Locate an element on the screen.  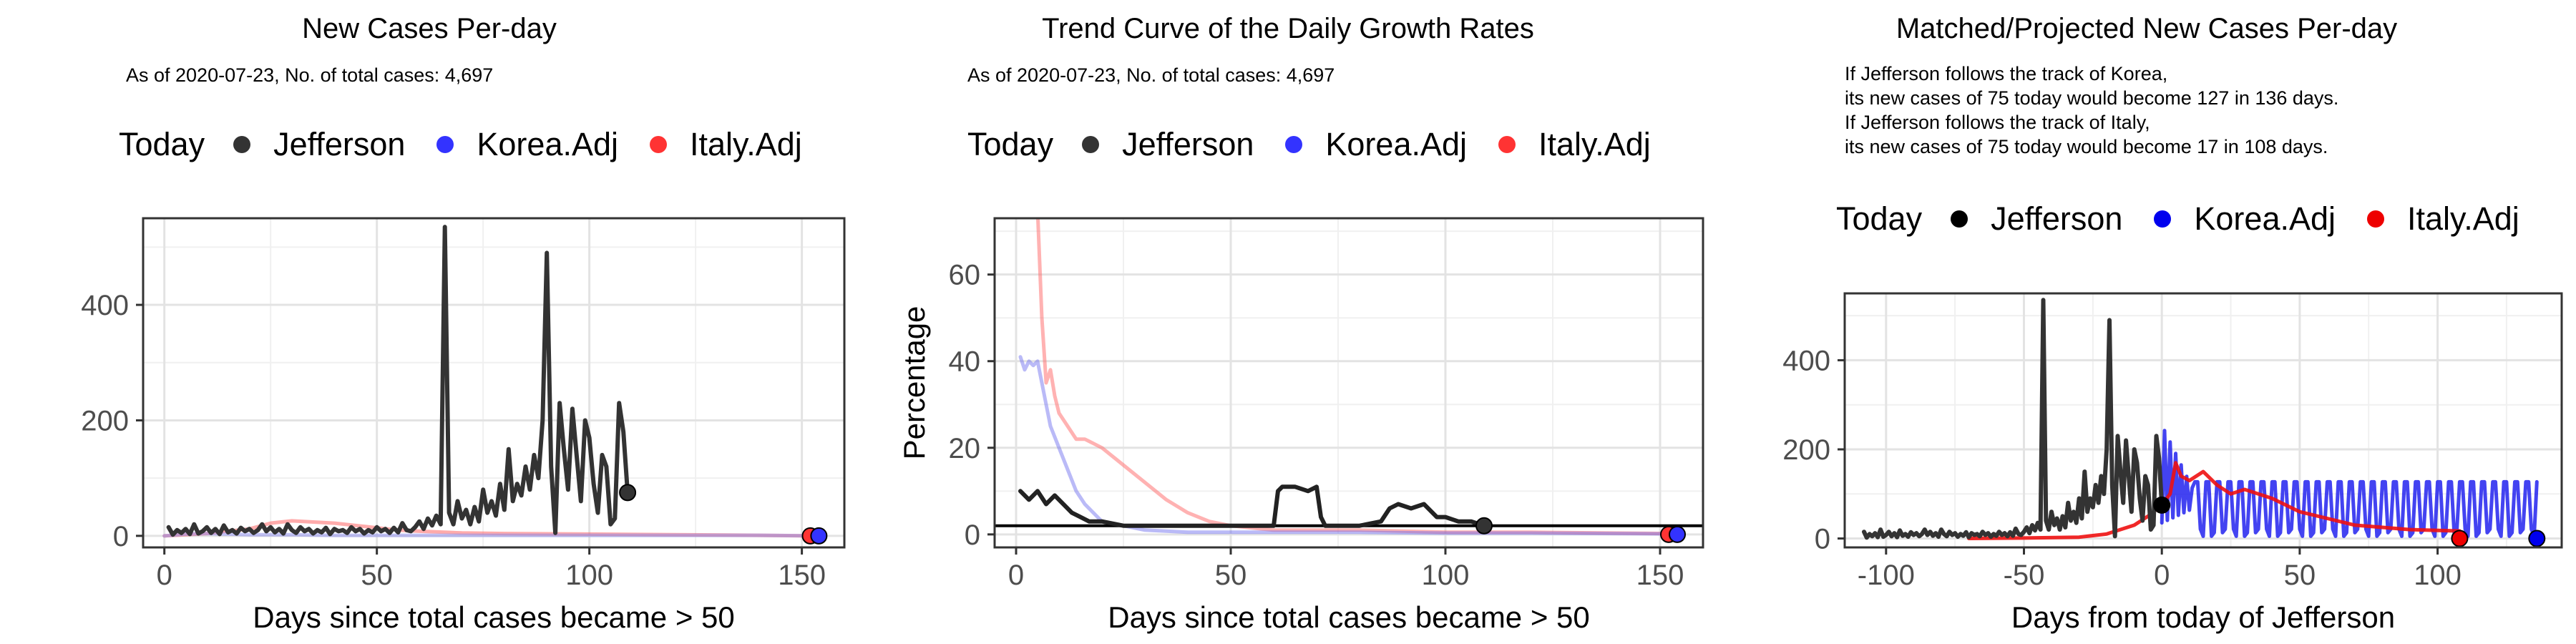
y-axis-title: Percentage is located at coordinates (914, 383).